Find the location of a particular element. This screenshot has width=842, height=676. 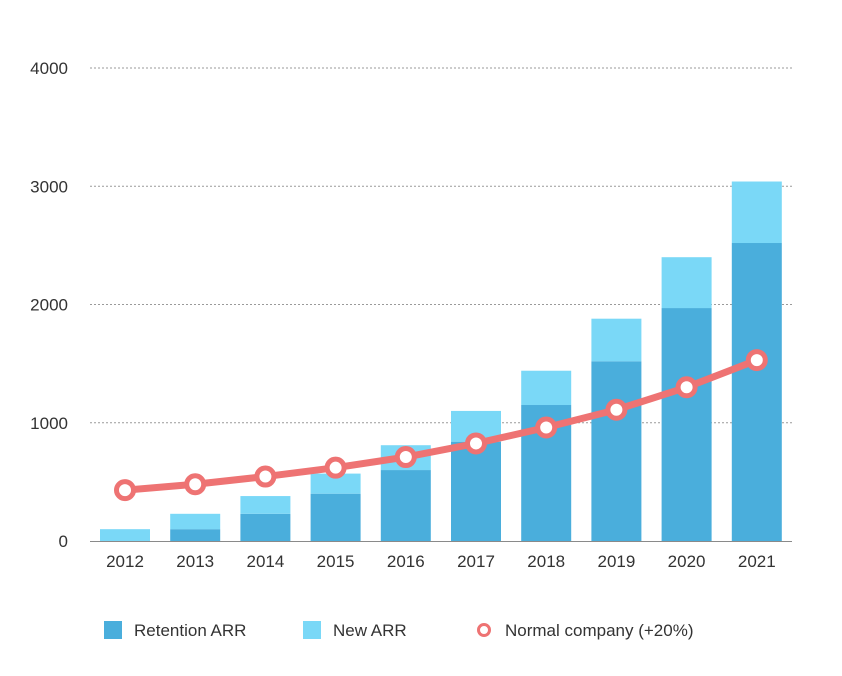

bar-new-arr-2014 is located at coordinates (265, 505).